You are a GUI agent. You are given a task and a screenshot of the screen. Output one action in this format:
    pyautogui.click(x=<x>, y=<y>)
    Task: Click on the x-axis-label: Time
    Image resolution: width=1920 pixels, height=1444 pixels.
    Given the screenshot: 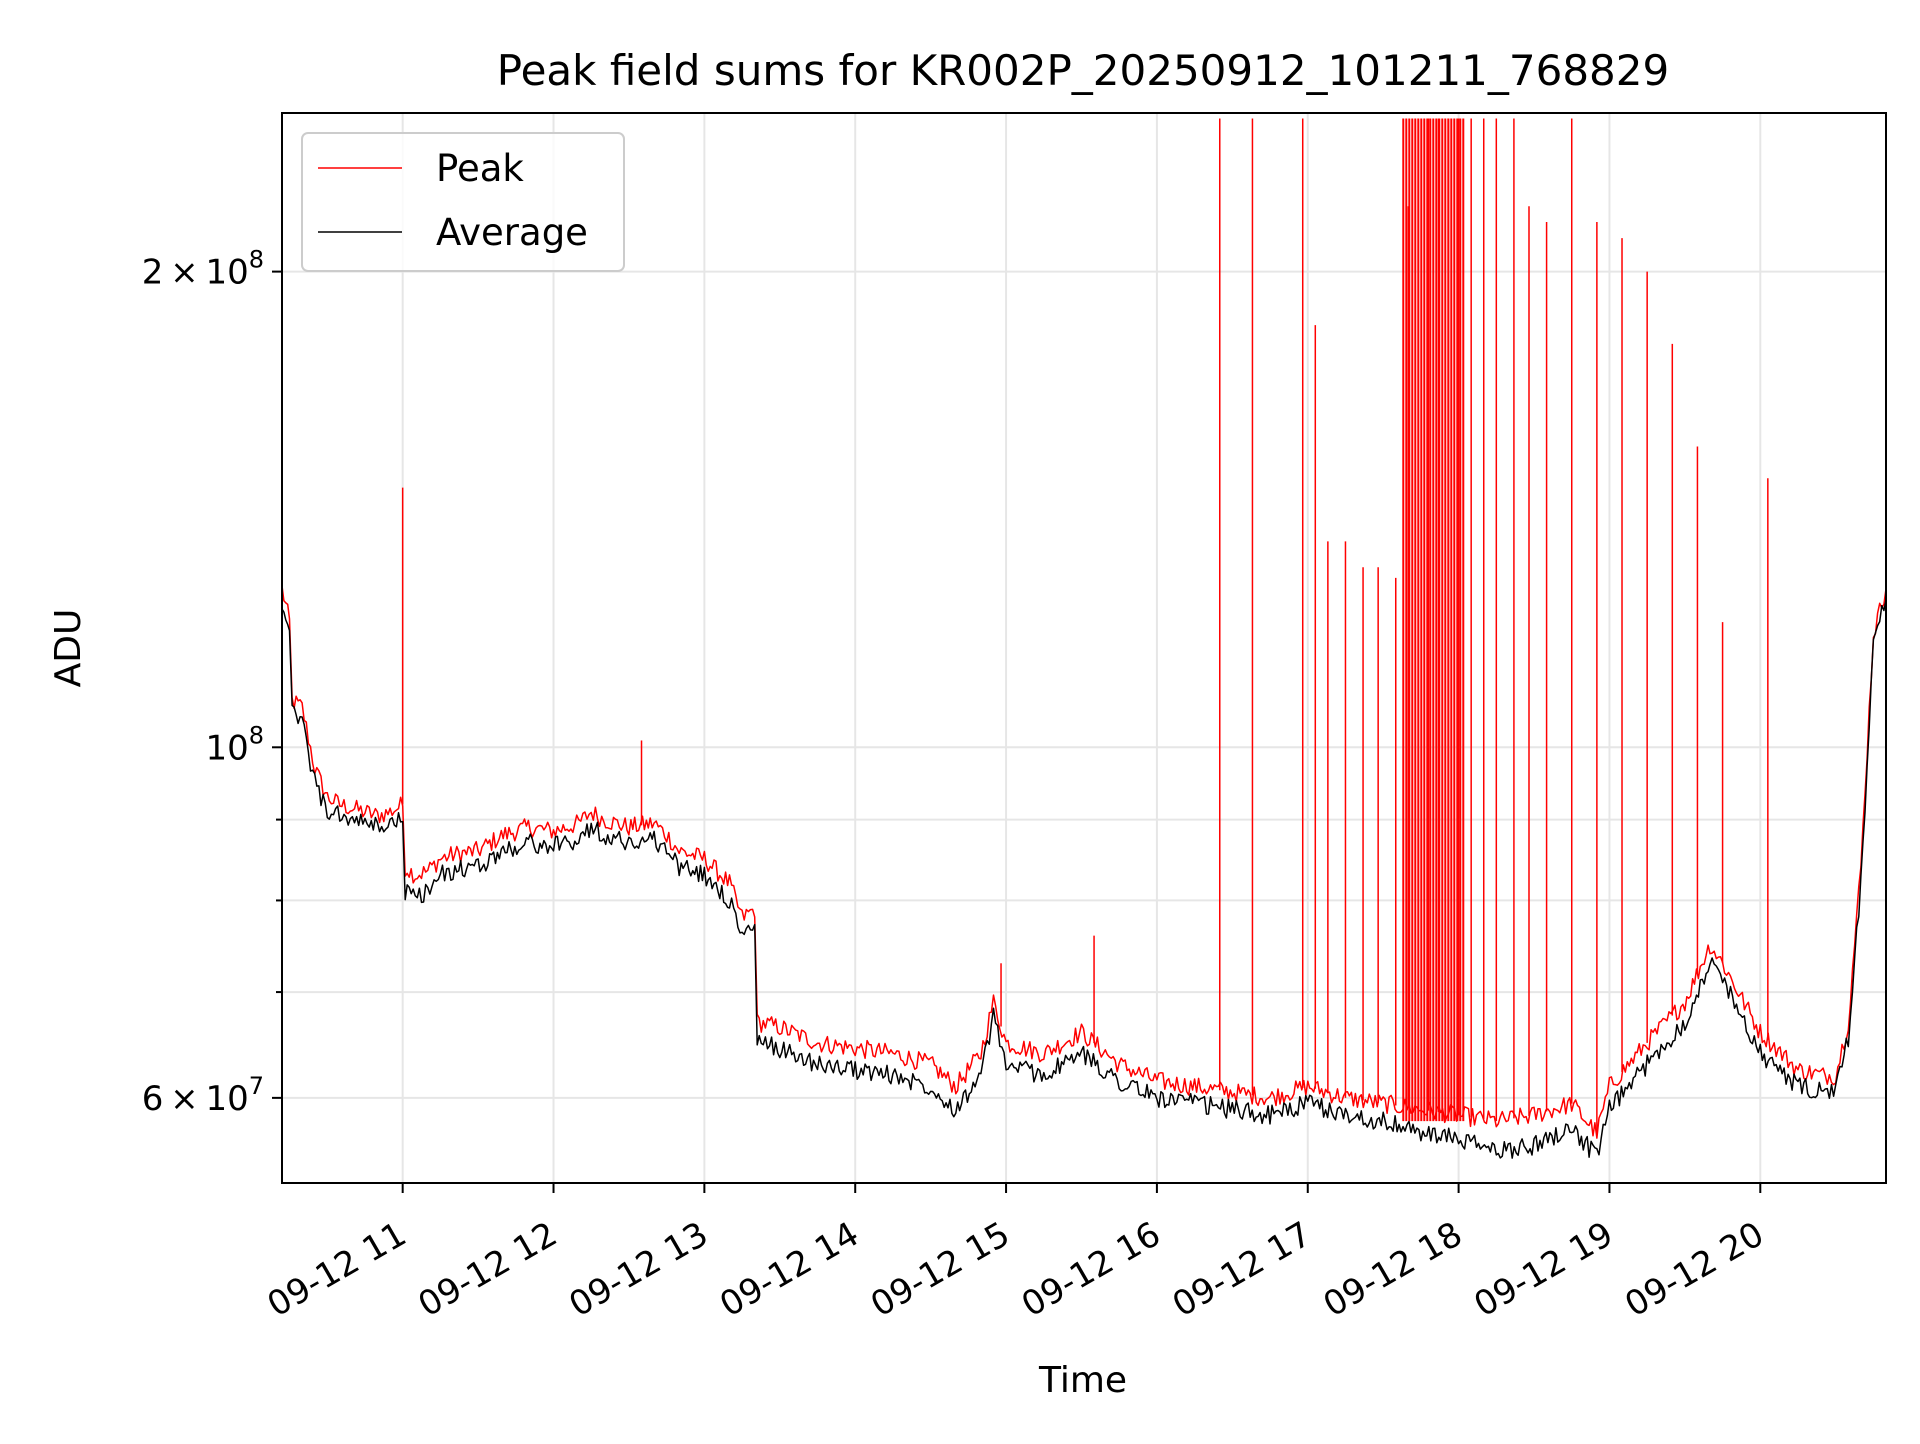 What is the action you would take?
    pyautogui.click(x=1082, y=1380)
    